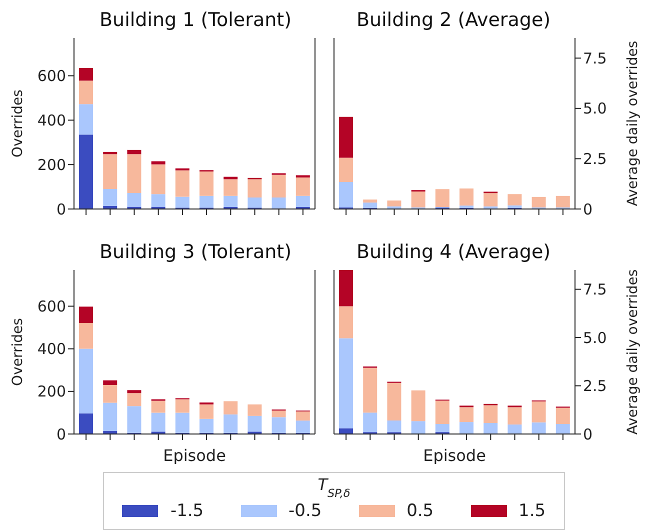  What do you see at coordinates (453, 20) in the screenshot?
I see `chart-title: Building 2 (Average)` at bounding box center [453, 20].